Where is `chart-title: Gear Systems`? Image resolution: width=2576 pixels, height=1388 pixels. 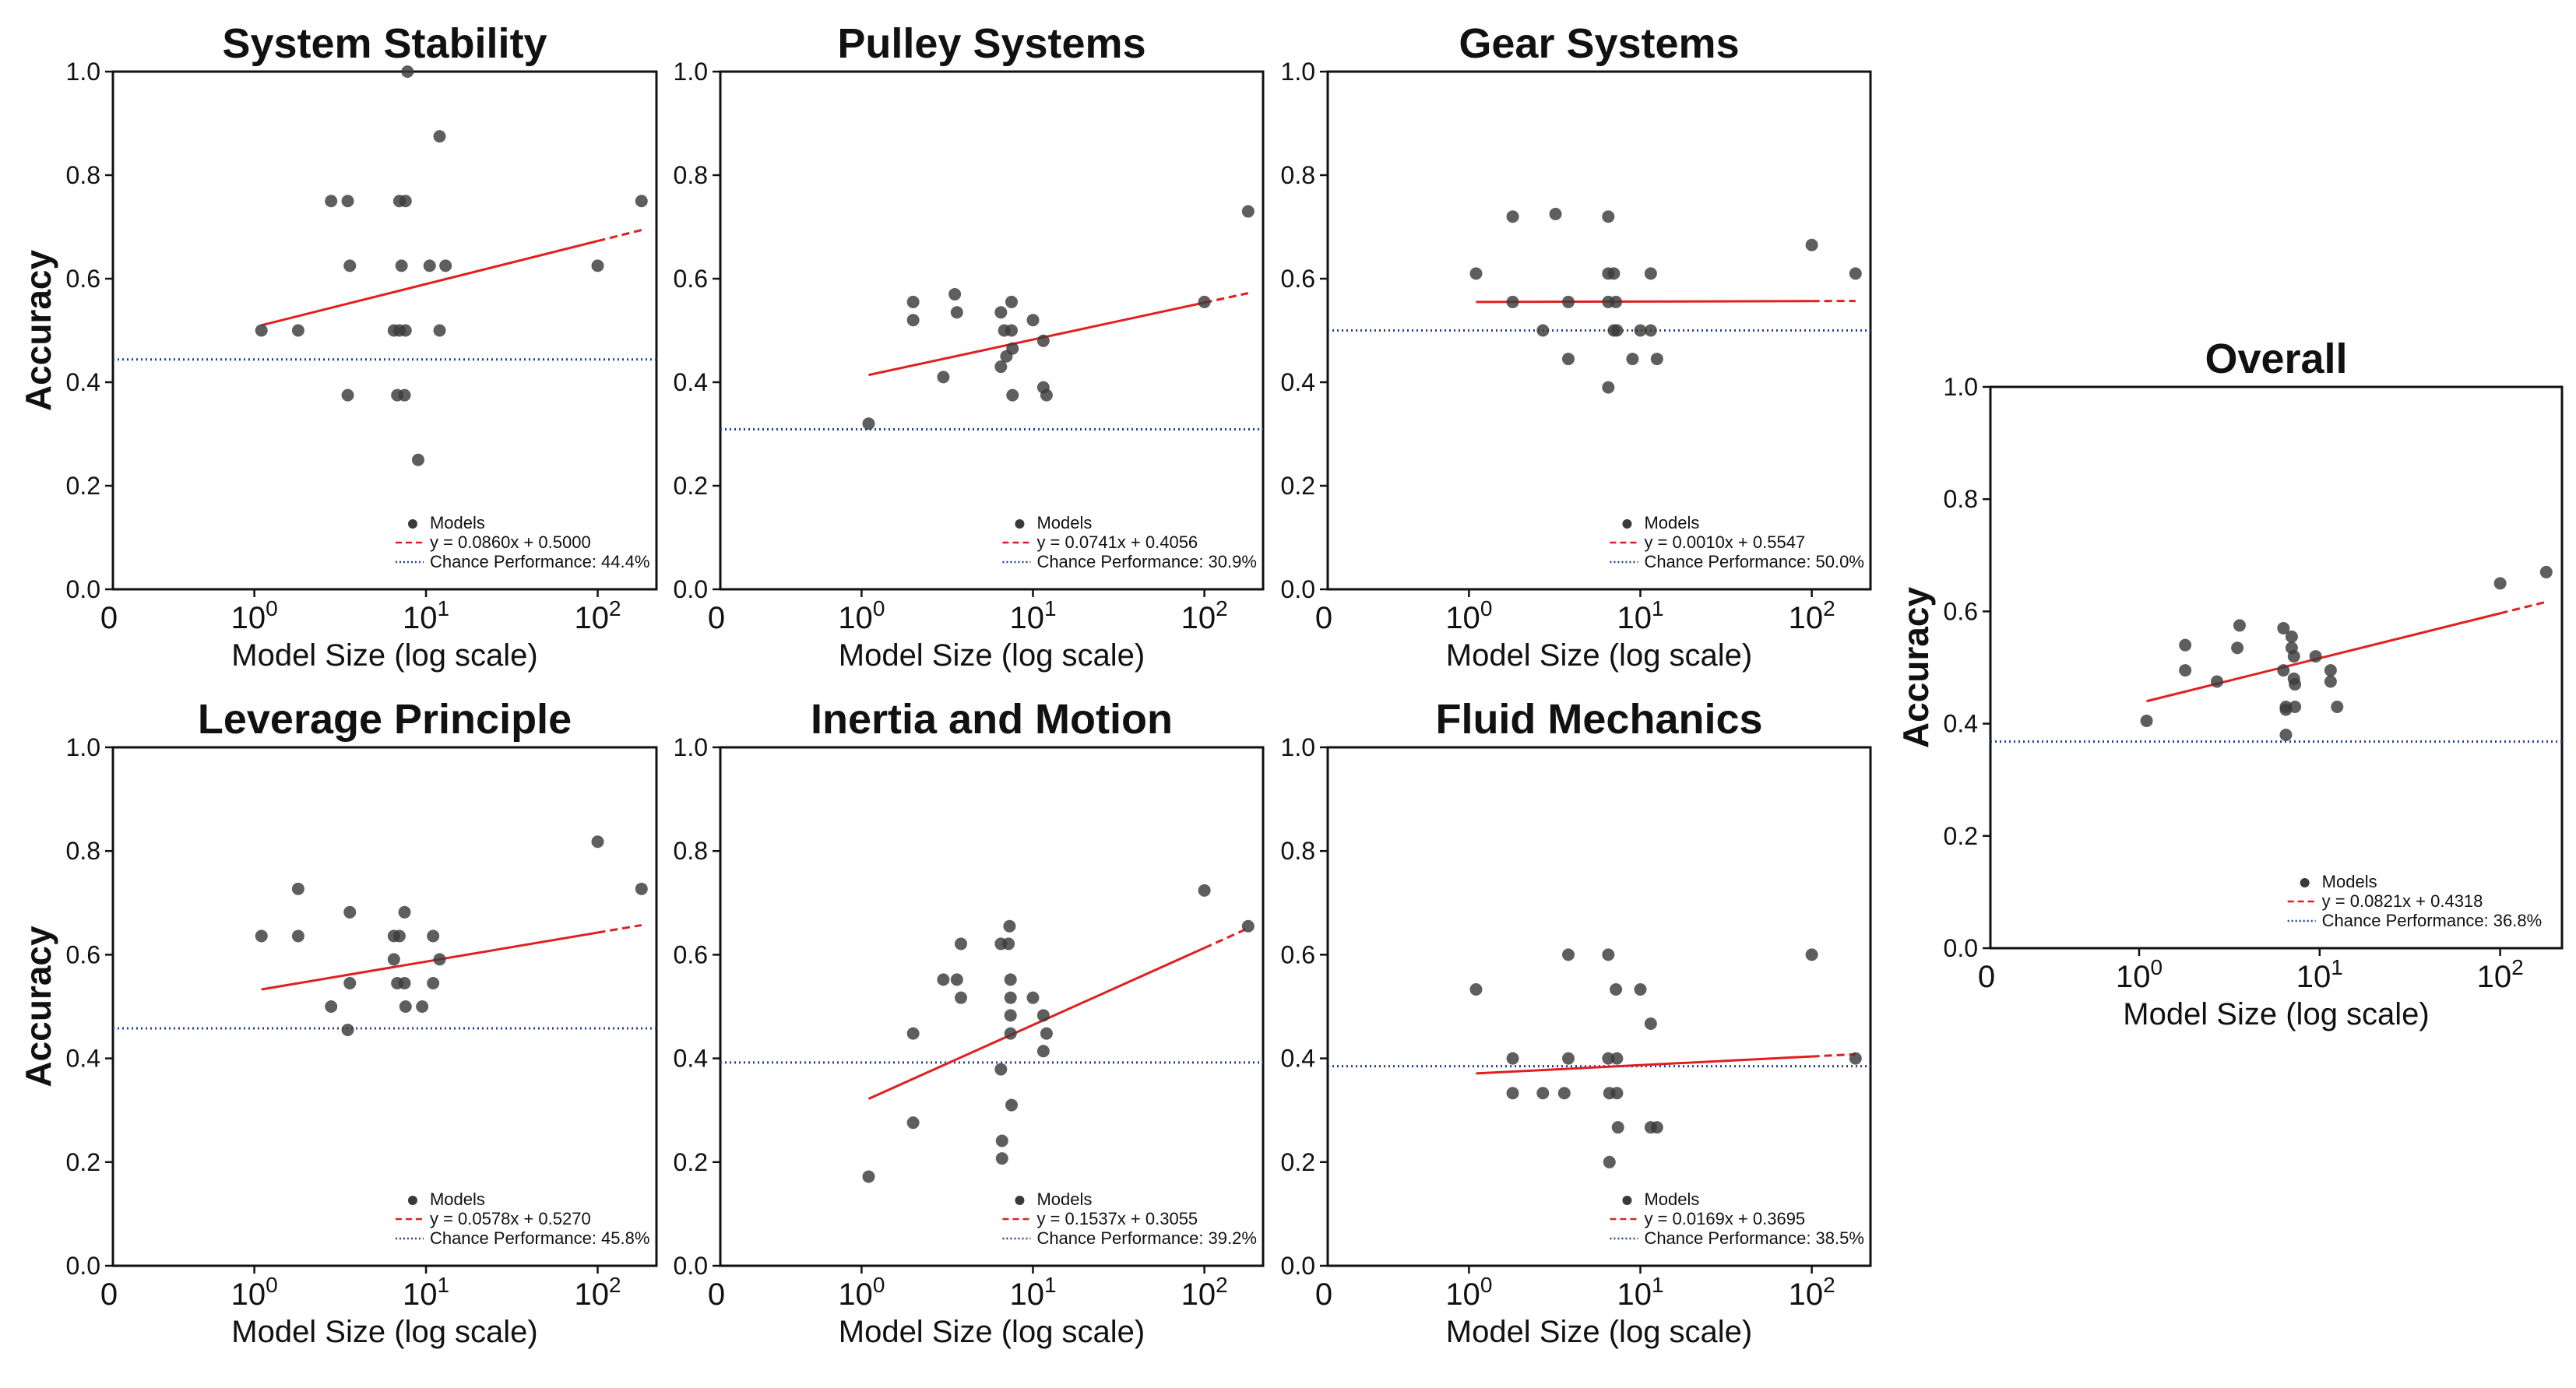 chart-title: Gear Systems is located at coordinates (1599, 43).